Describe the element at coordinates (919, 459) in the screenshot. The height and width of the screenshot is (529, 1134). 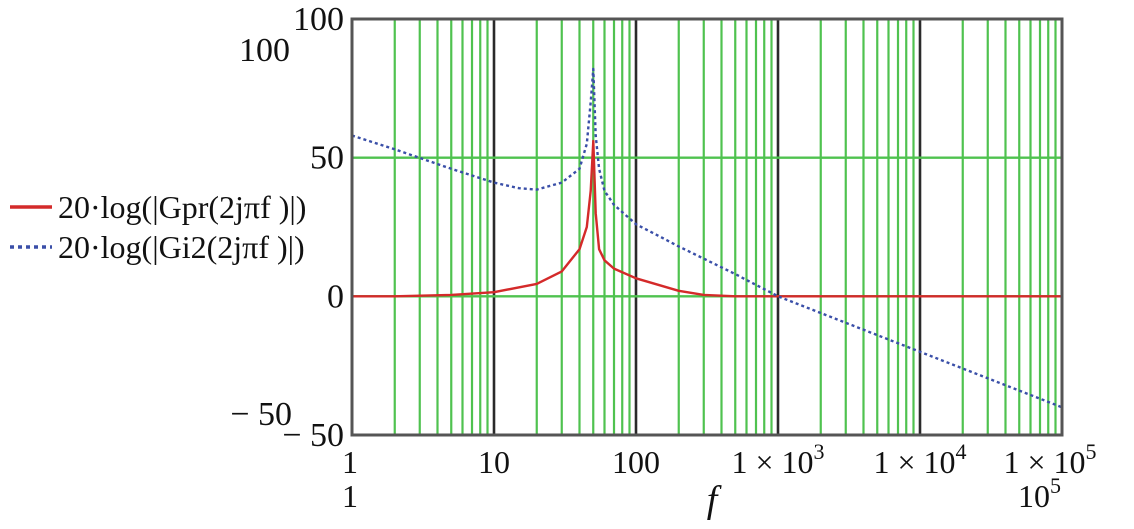
I see `x-tick-label: 1 × 10⁴` at that location.